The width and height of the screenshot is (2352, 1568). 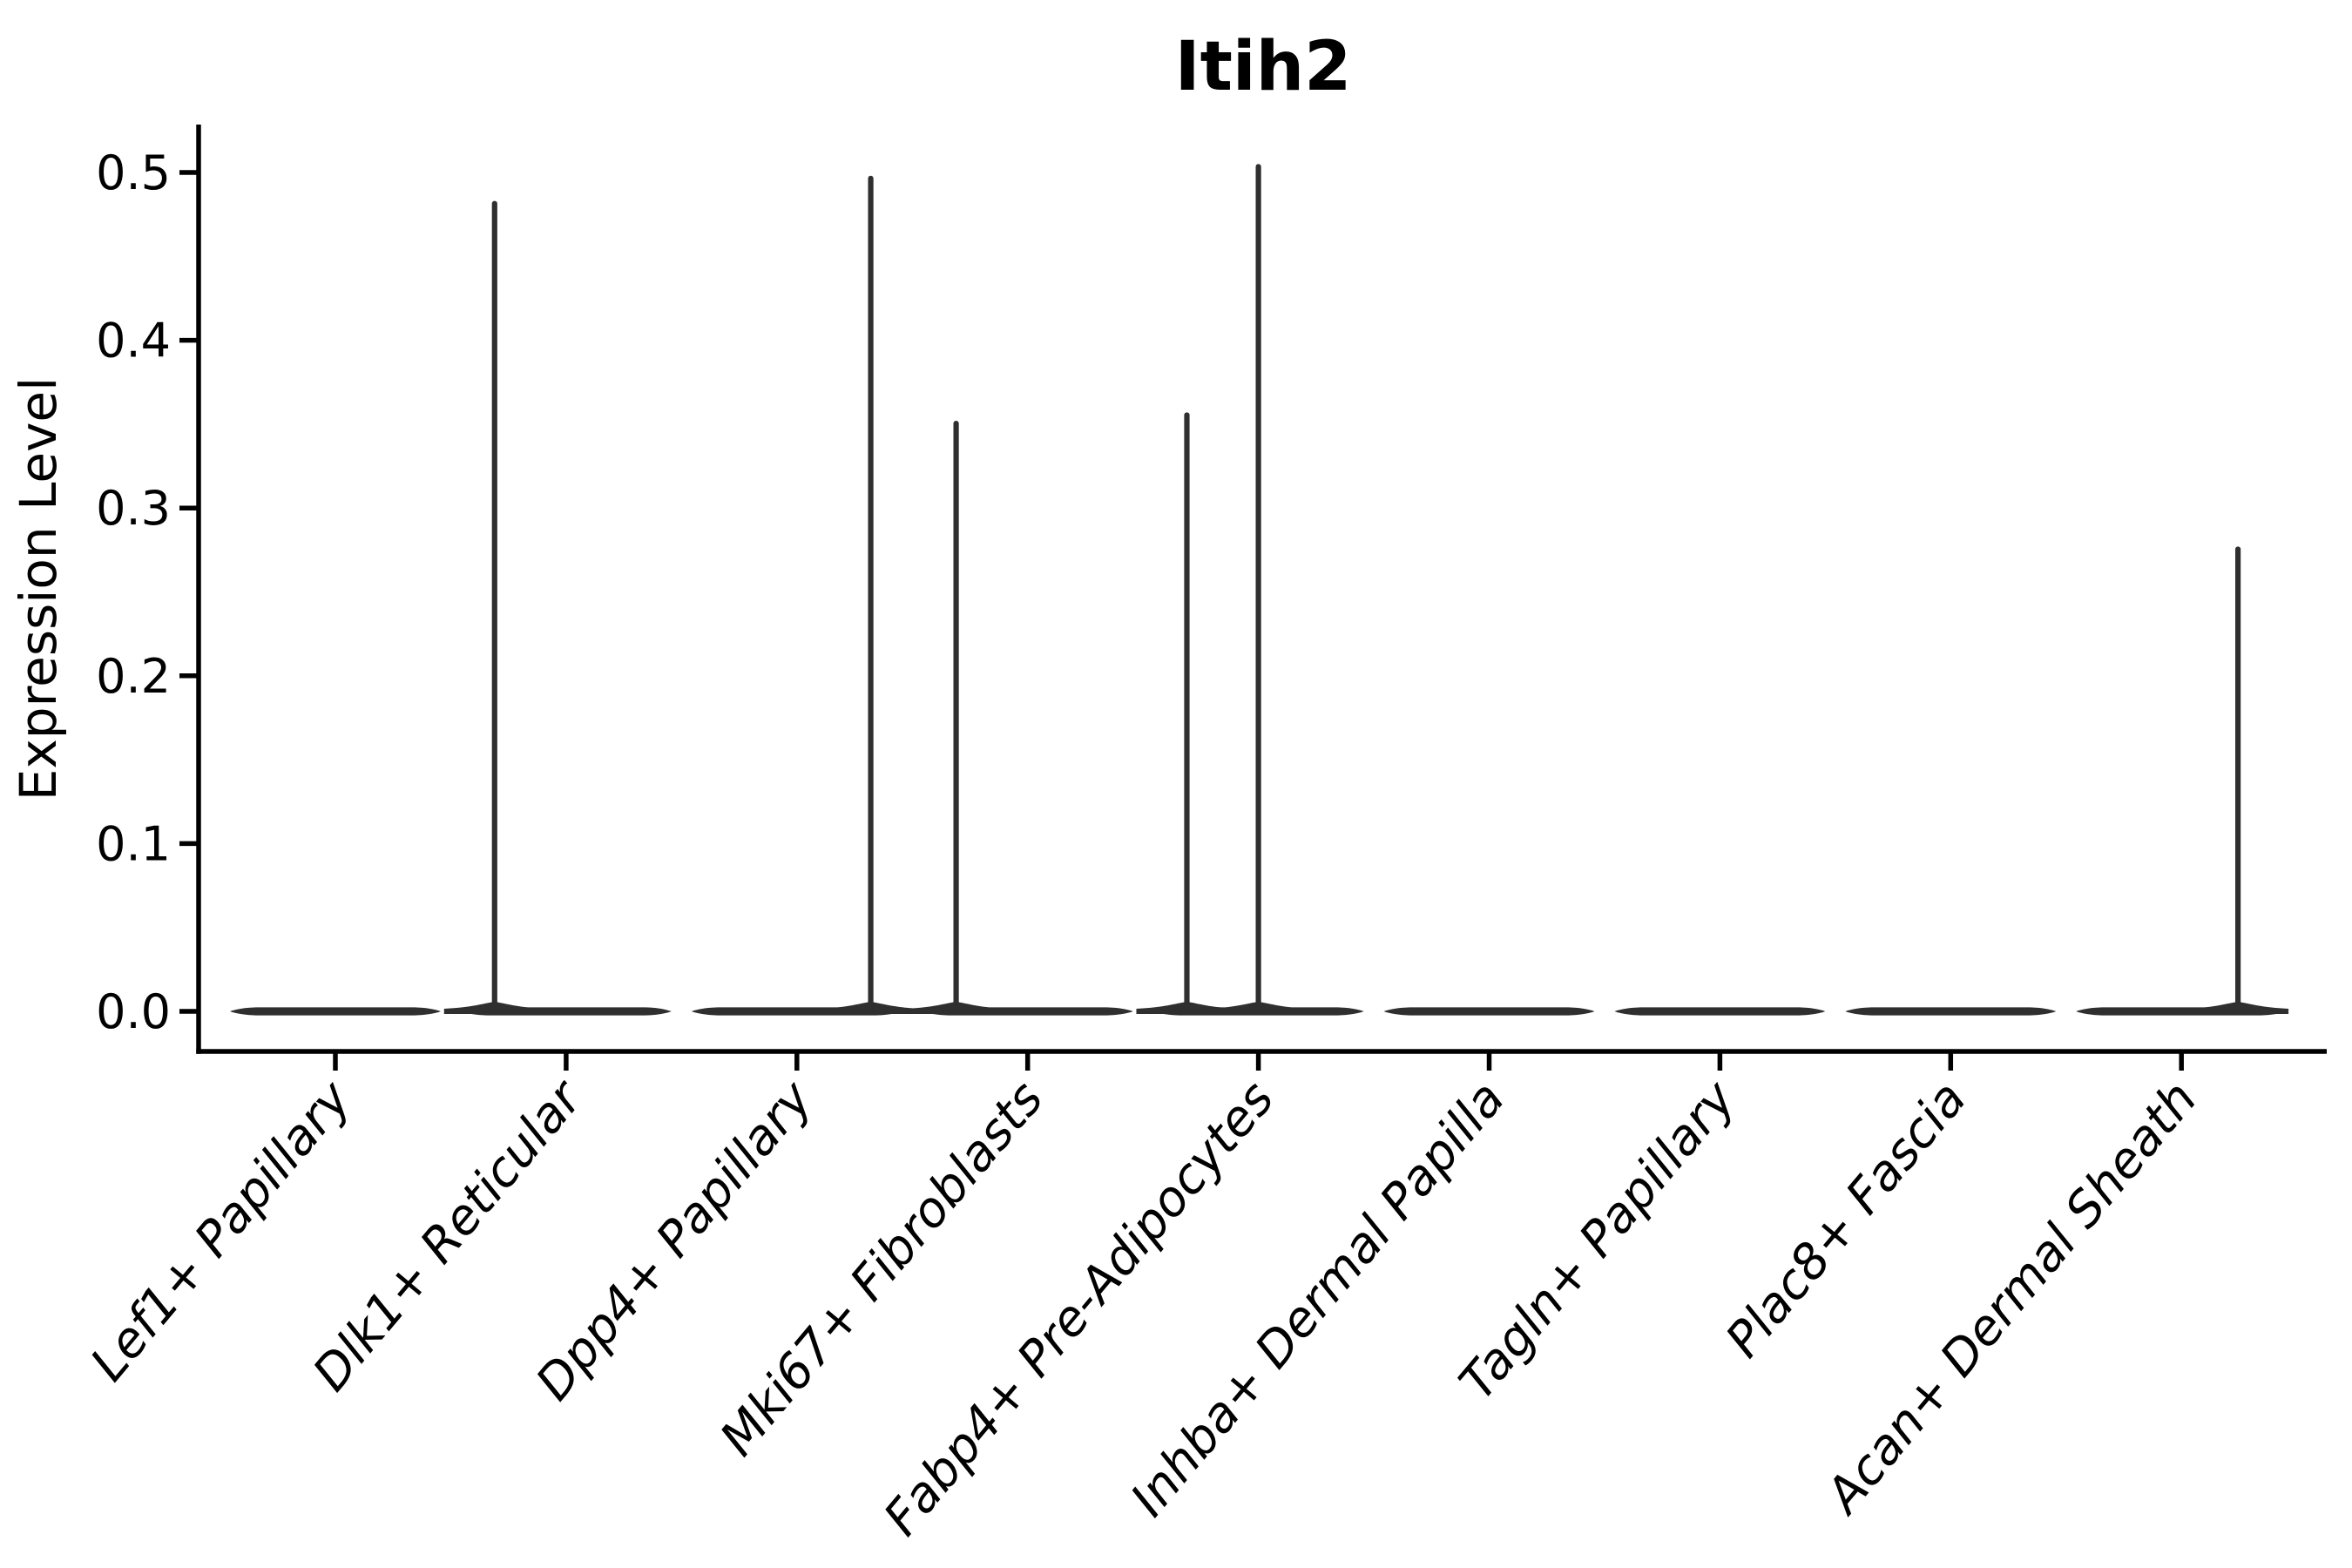 I want to click on x-tick-label: Inhba+ Dermal Papilla, so click(x=1318, y=1299).